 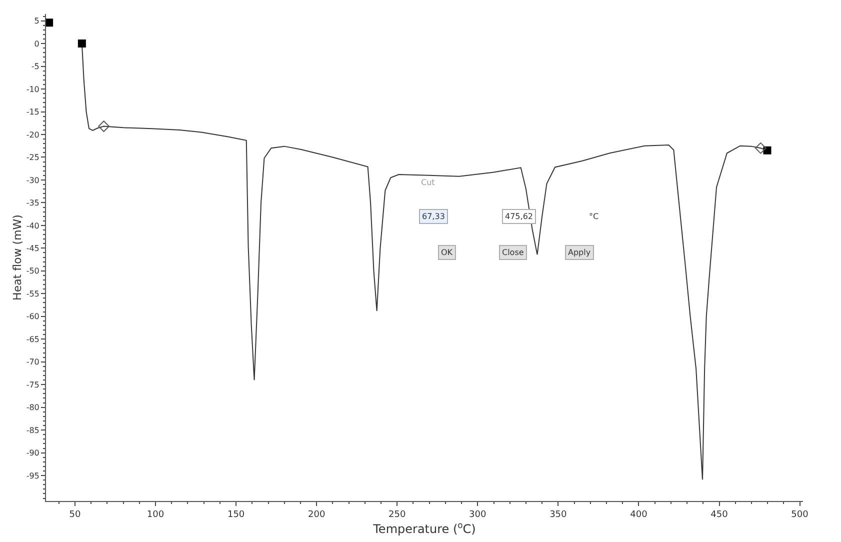 What do you see at coordinates (397, 515) in the screenshot?
I see `x-tick-label: 250` at bounding box center [397, 515].